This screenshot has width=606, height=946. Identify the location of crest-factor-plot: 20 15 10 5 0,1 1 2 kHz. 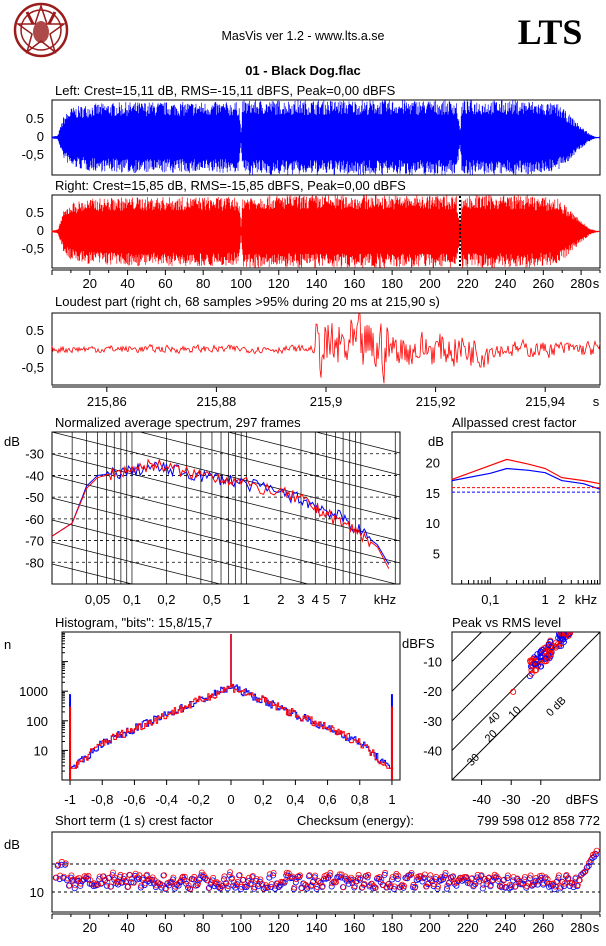
(513, 531).